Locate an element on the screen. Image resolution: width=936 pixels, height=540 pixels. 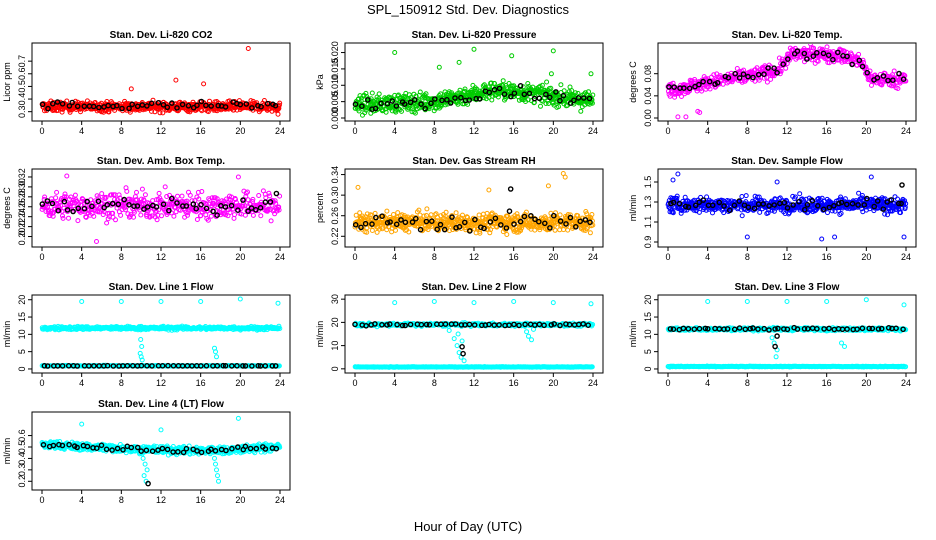
x-tick-label: 20 is located at coordinates (866, 131).